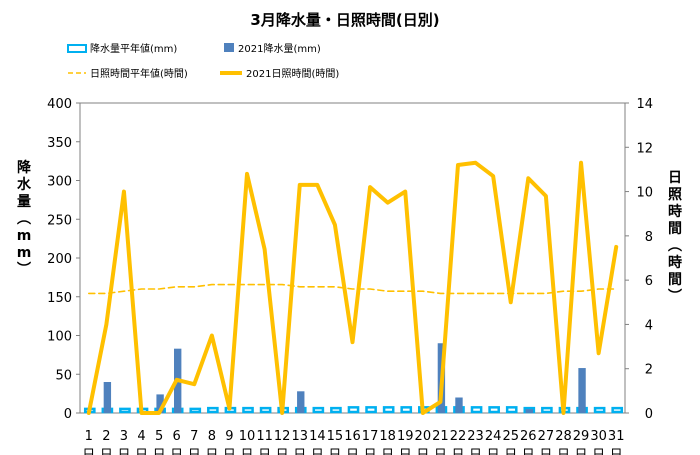 This screenshot has width=700, height=455. What do you see at coordinates (299, 436) in the screenshot?
I see `x-axis-tick-label: 13` at bounding box center [299, 436].